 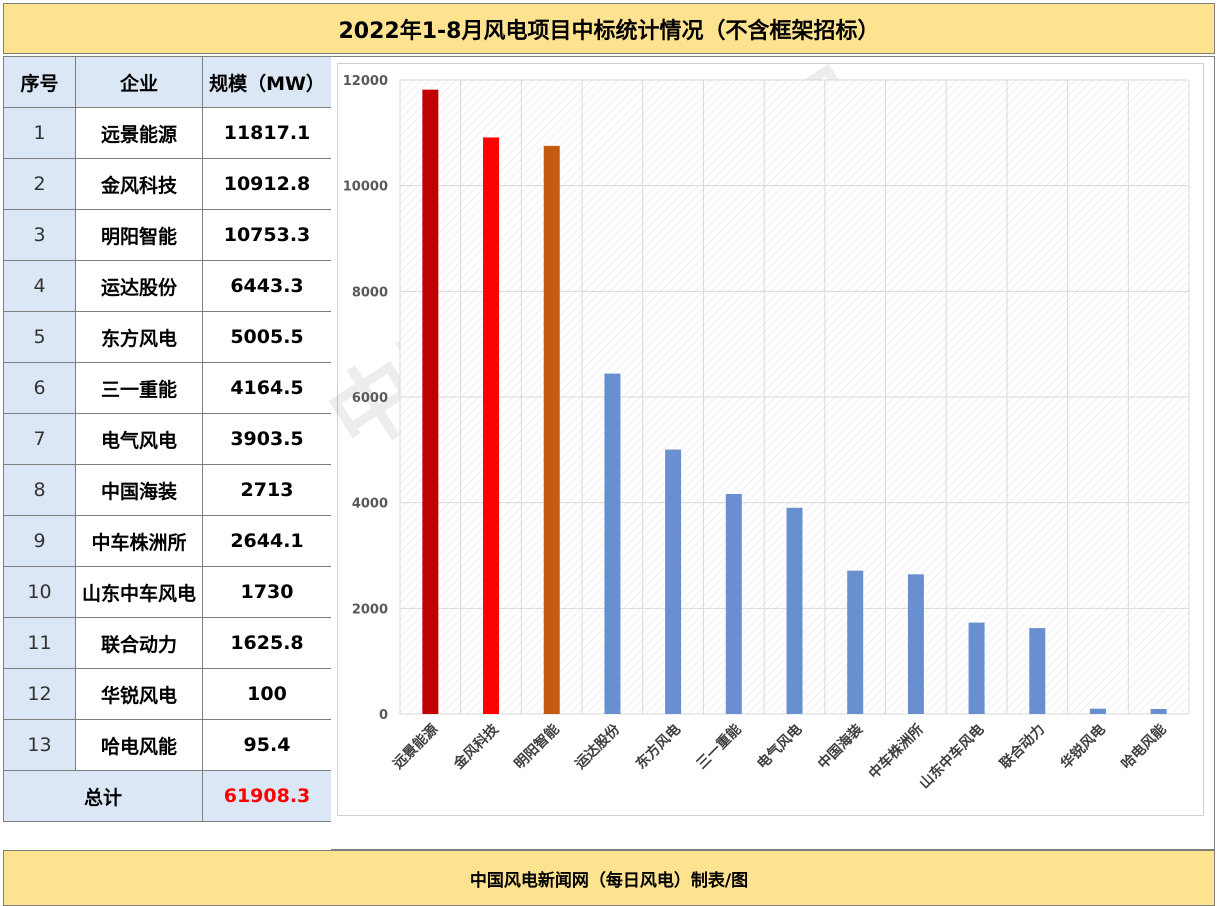 I want to click on row-company: 华锐风电, so click(x=139, y=694).